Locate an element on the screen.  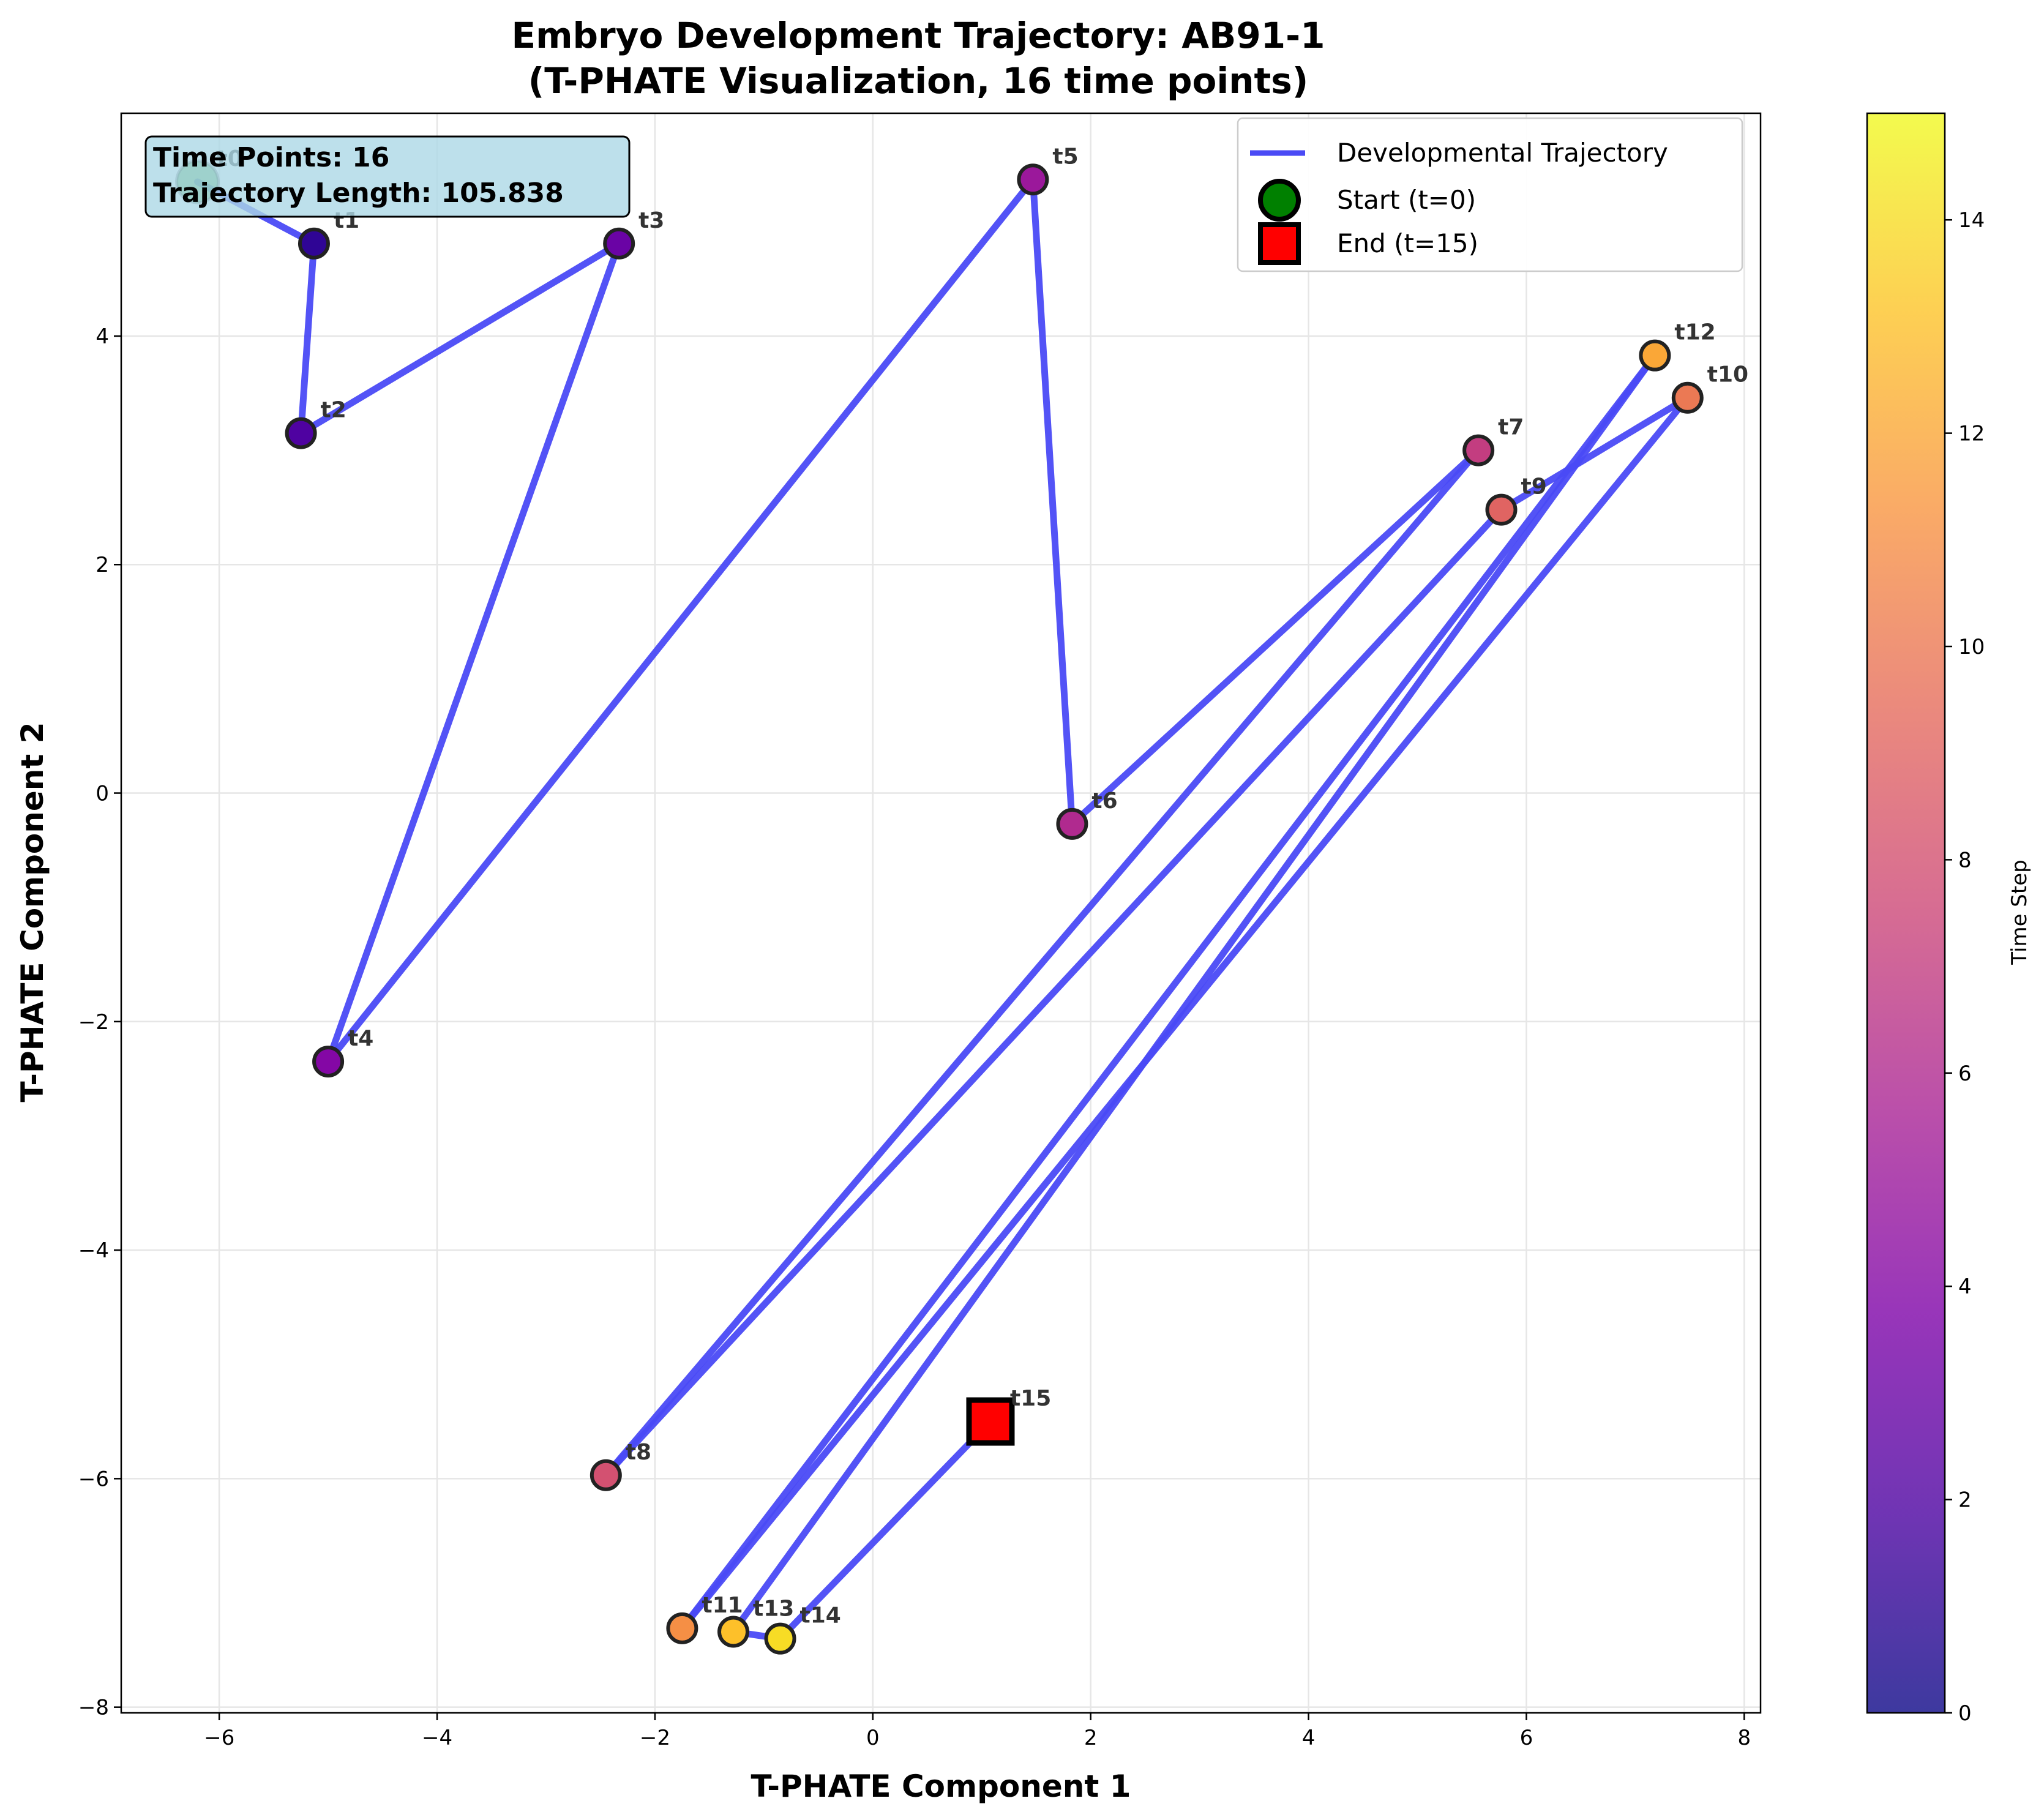
x-tick-label: −4 is located at coordinates (437, 1738).